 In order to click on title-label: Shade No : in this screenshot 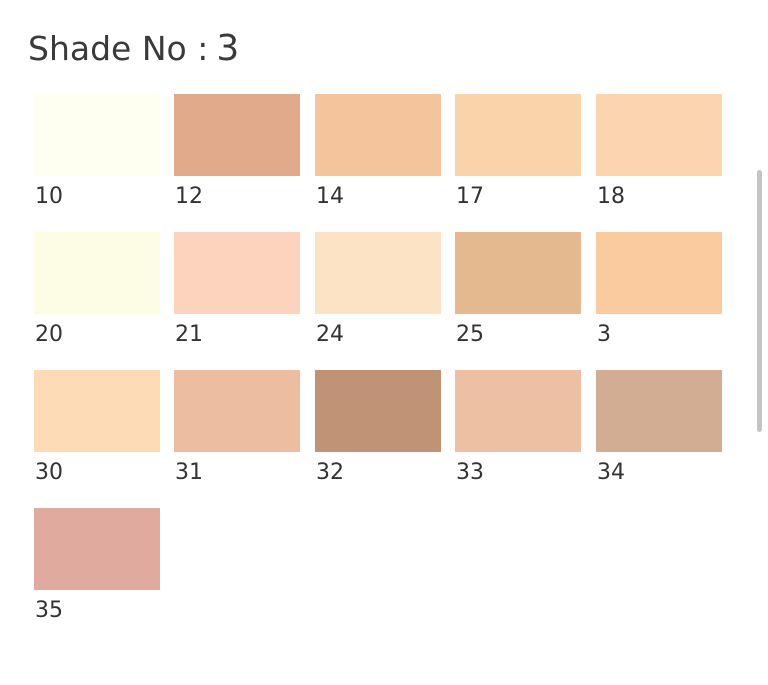, I will do `click(118, 48)`.